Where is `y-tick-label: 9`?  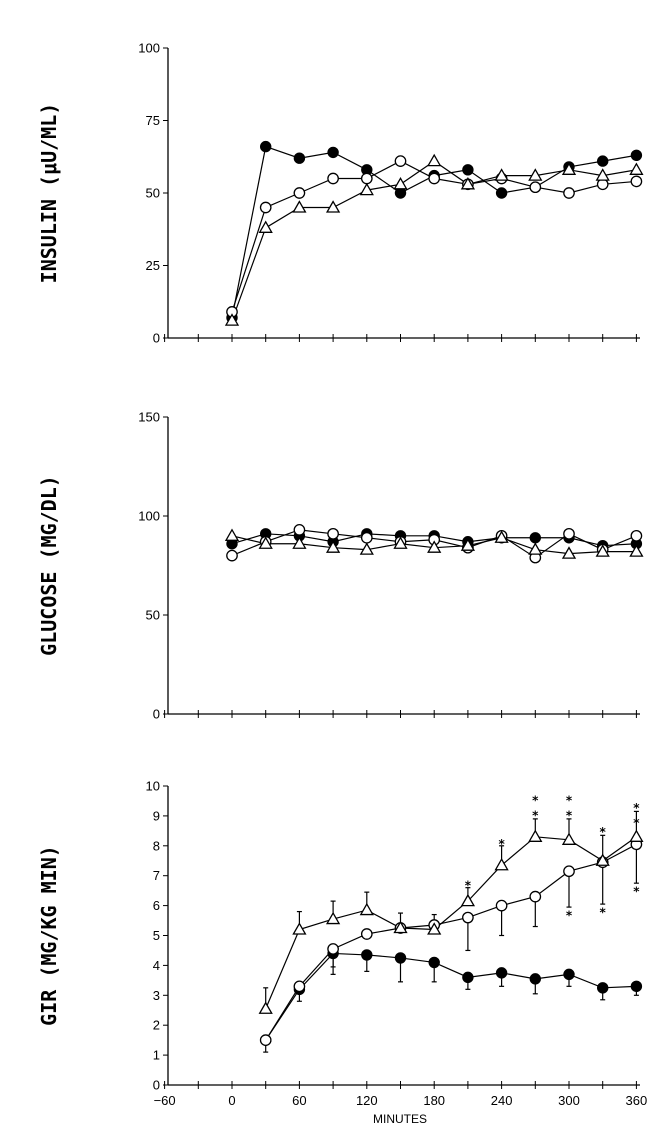
y-tick-label: 9 is located at coordinates (156, 815).